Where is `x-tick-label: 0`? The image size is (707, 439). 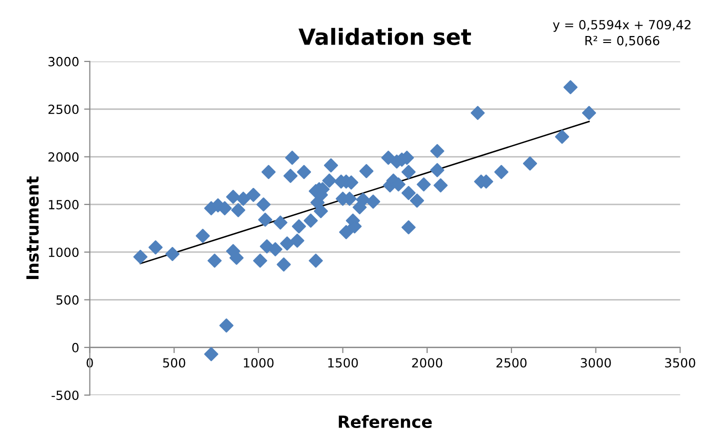
x-tick-label: 0 is located at coordinates (89, 363).